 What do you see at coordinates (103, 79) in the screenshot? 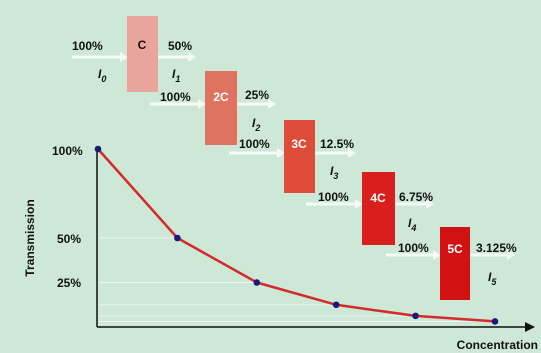
I see `intensity-subscript: 0` at bounding box center [103, 79].